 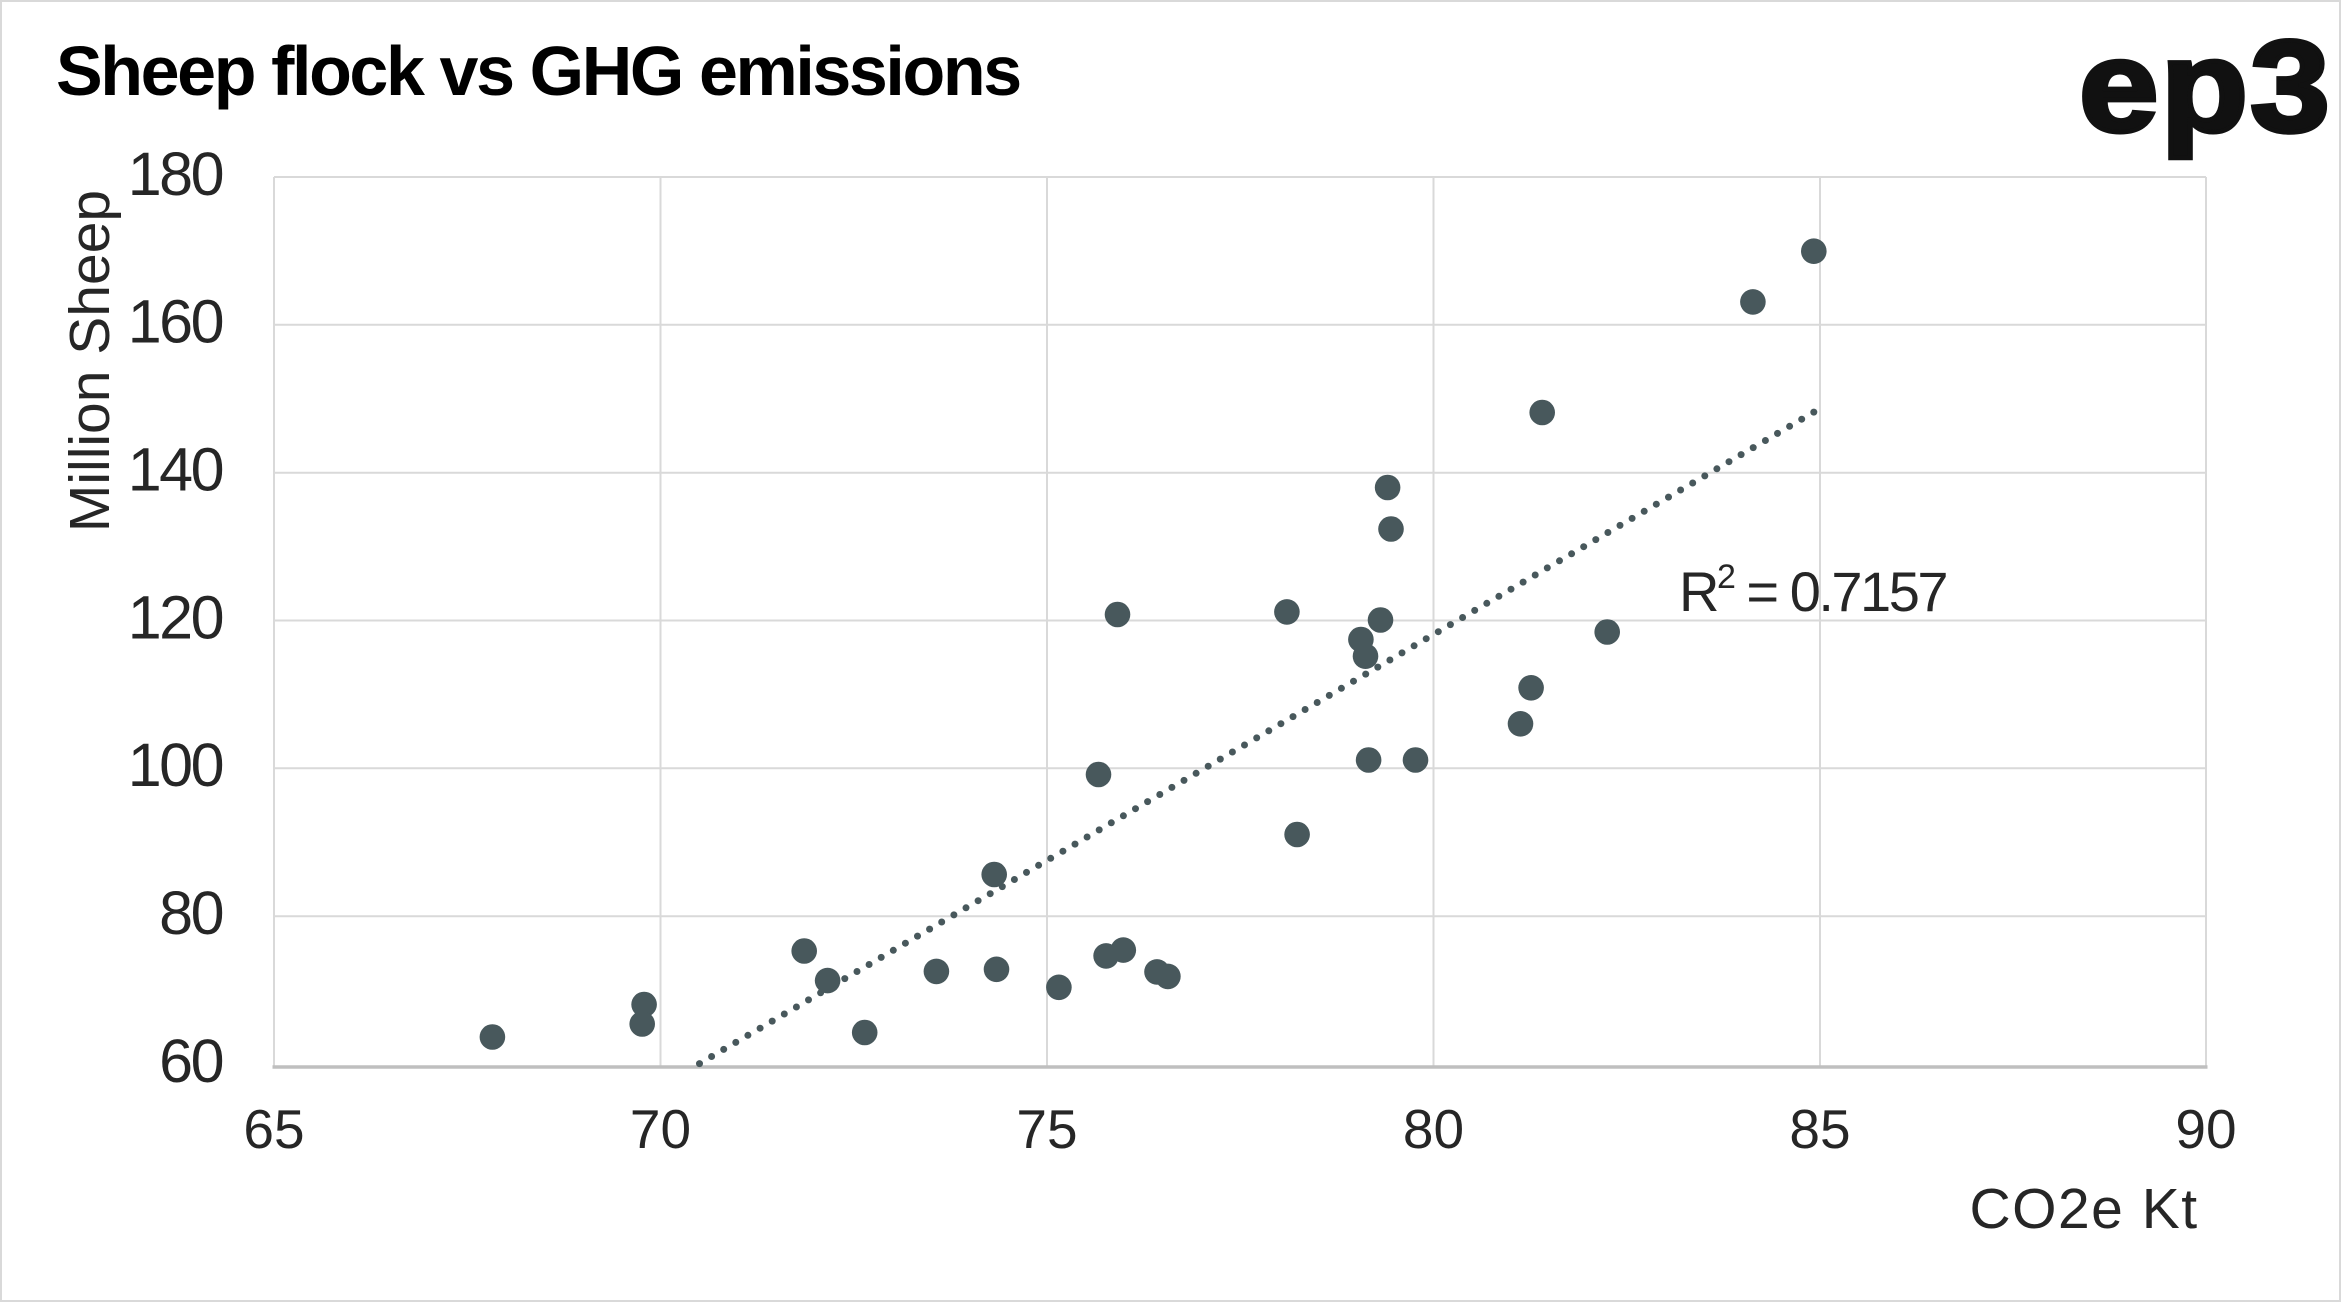 I want to click on svg-text: Million Sheep, so click(x=90, y=361).